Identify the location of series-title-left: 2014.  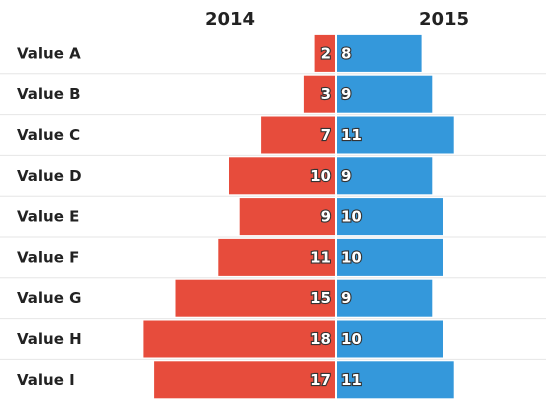
(230, 19).